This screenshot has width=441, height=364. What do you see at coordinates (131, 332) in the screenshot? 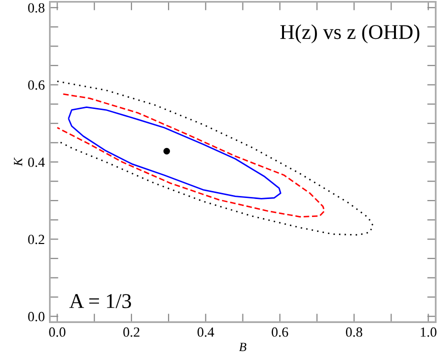
I see `x-tick-label: 0.2` at bounding box center [131, 332].